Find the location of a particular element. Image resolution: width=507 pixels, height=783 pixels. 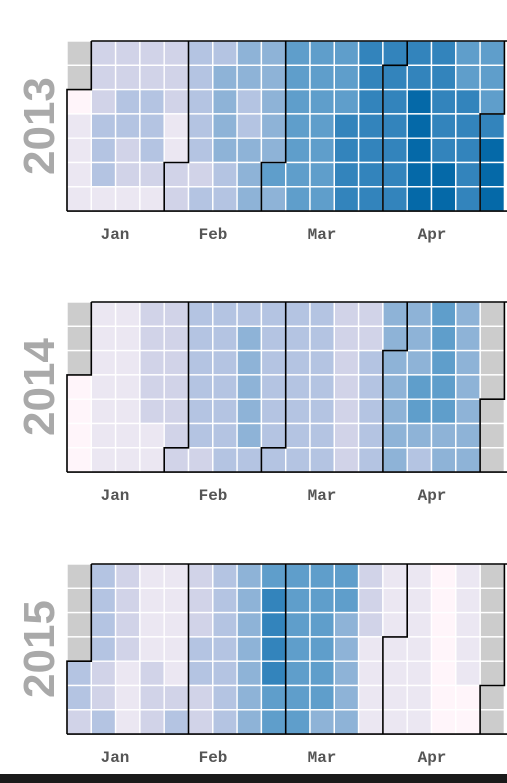

month-label: Mar is located at coordinates (322, 496).